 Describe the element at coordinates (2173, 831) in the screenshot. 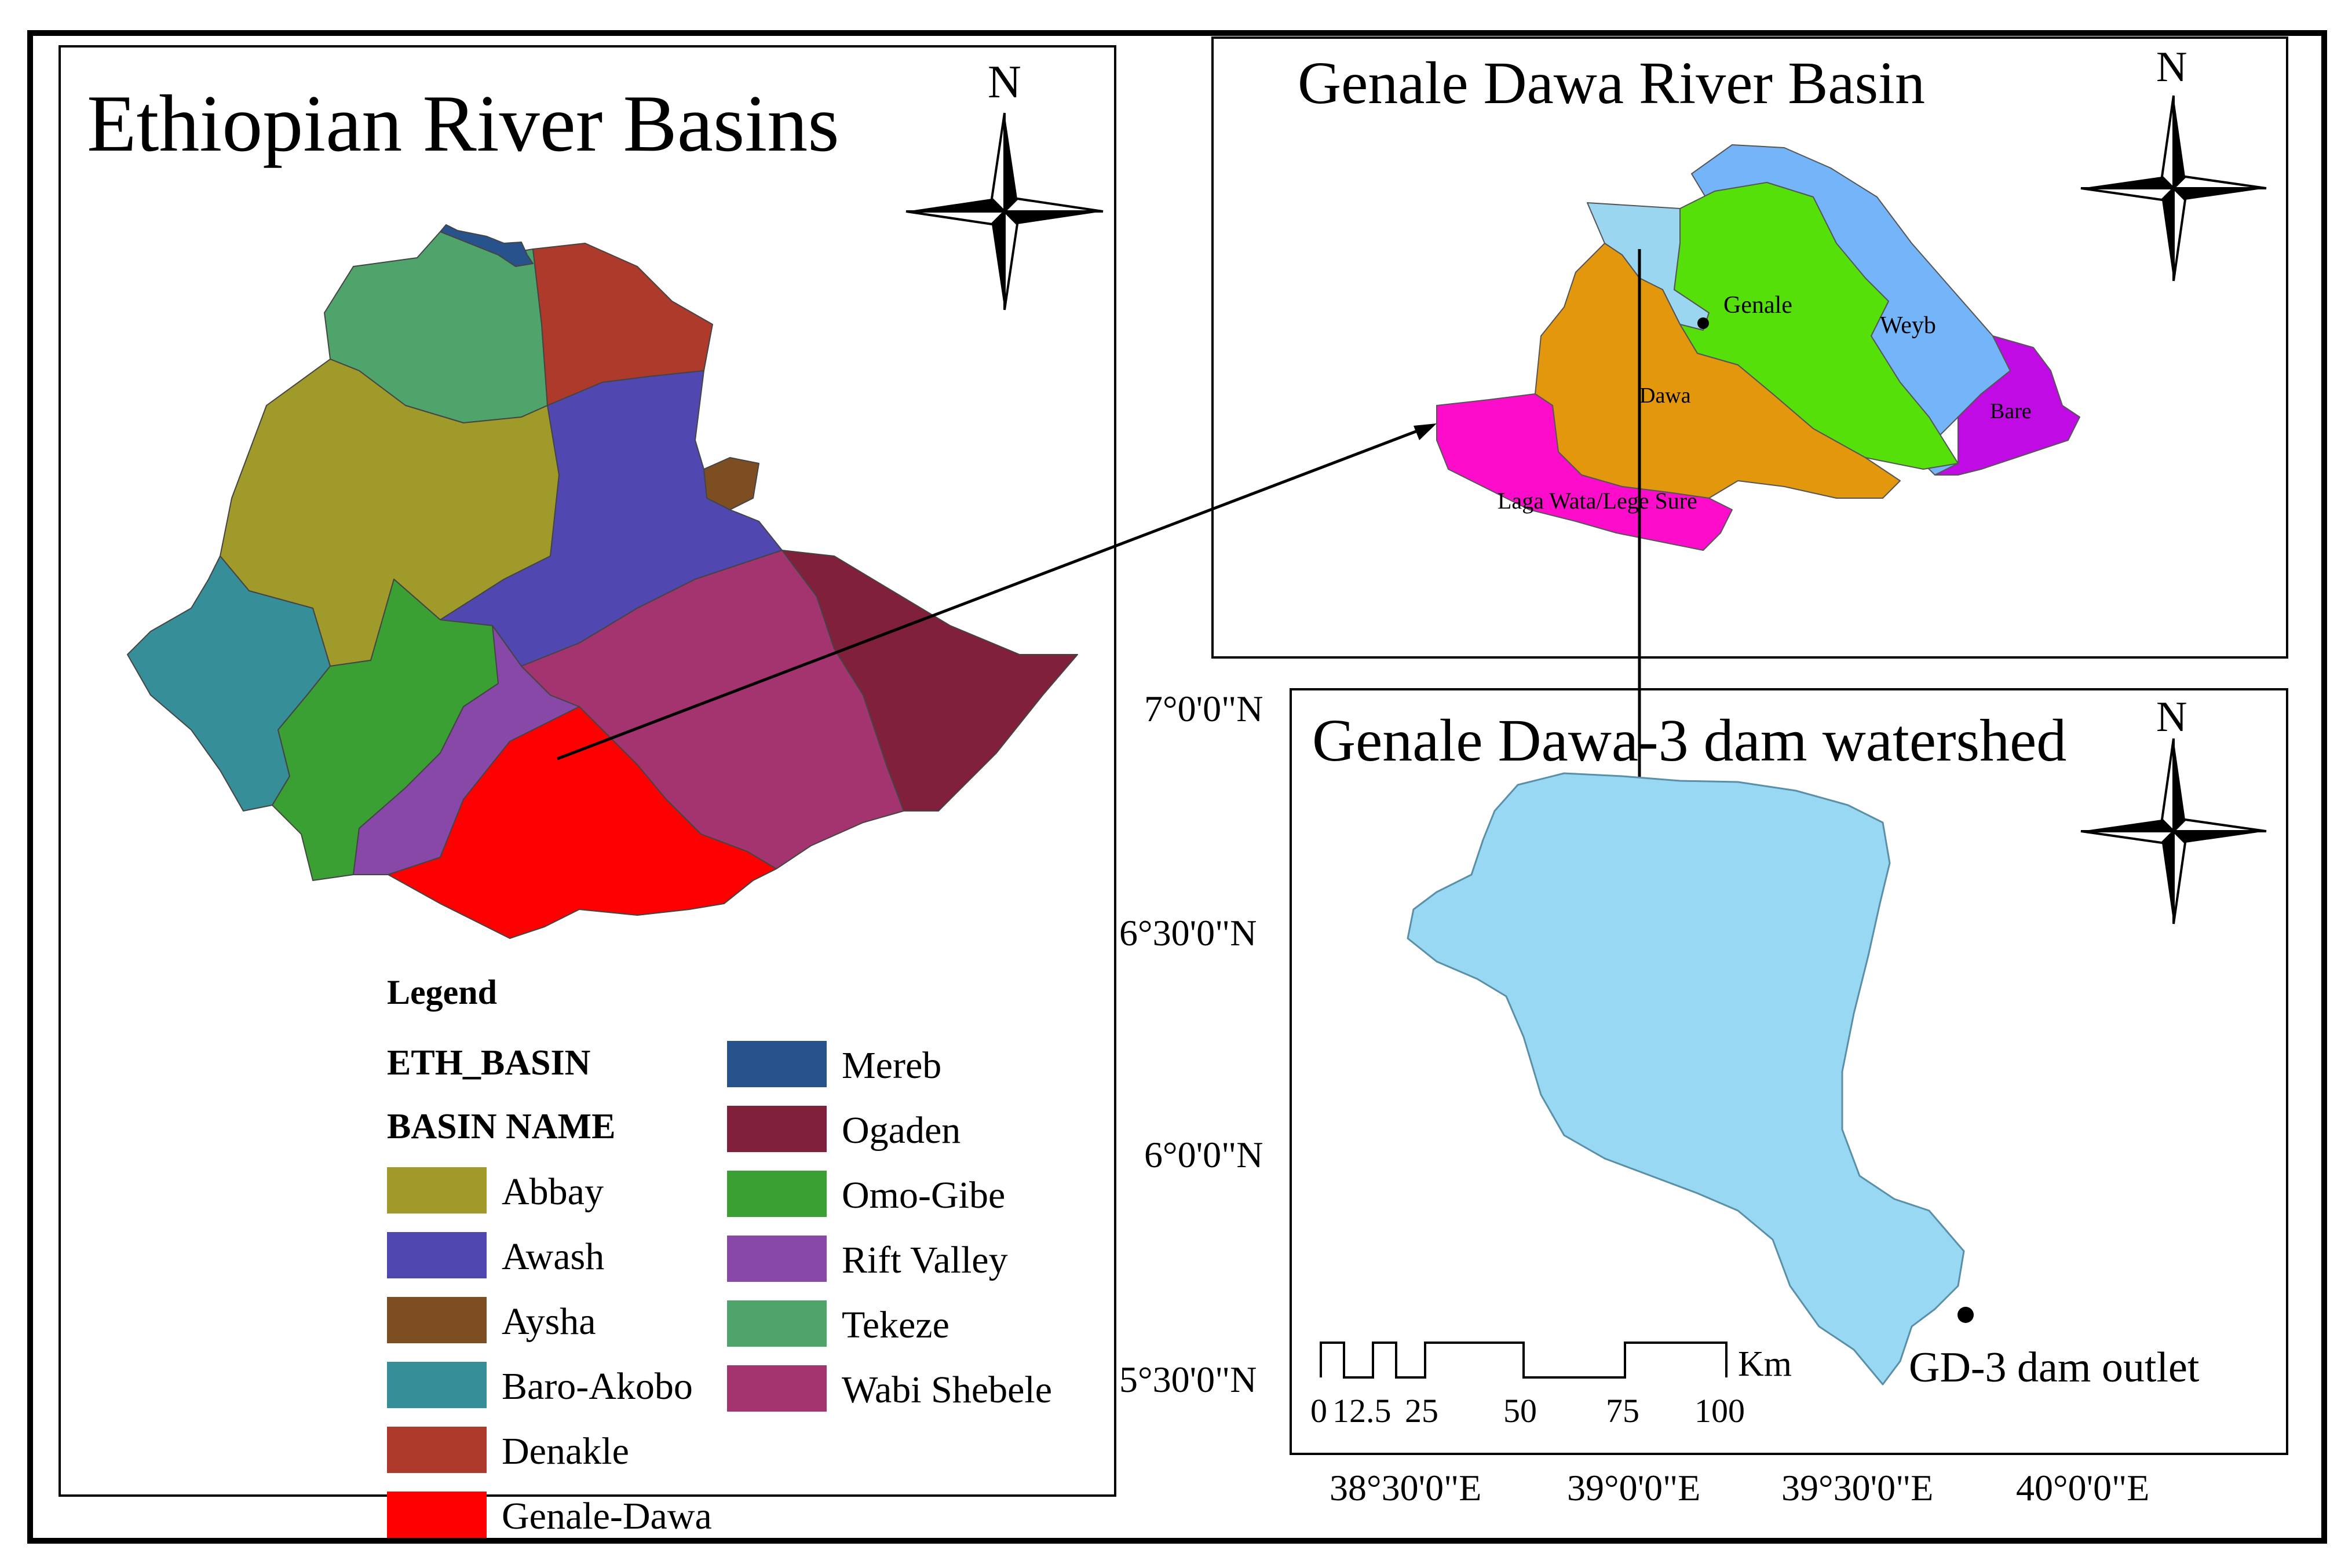

I see `watershed-north-arrow-icon` at that location.